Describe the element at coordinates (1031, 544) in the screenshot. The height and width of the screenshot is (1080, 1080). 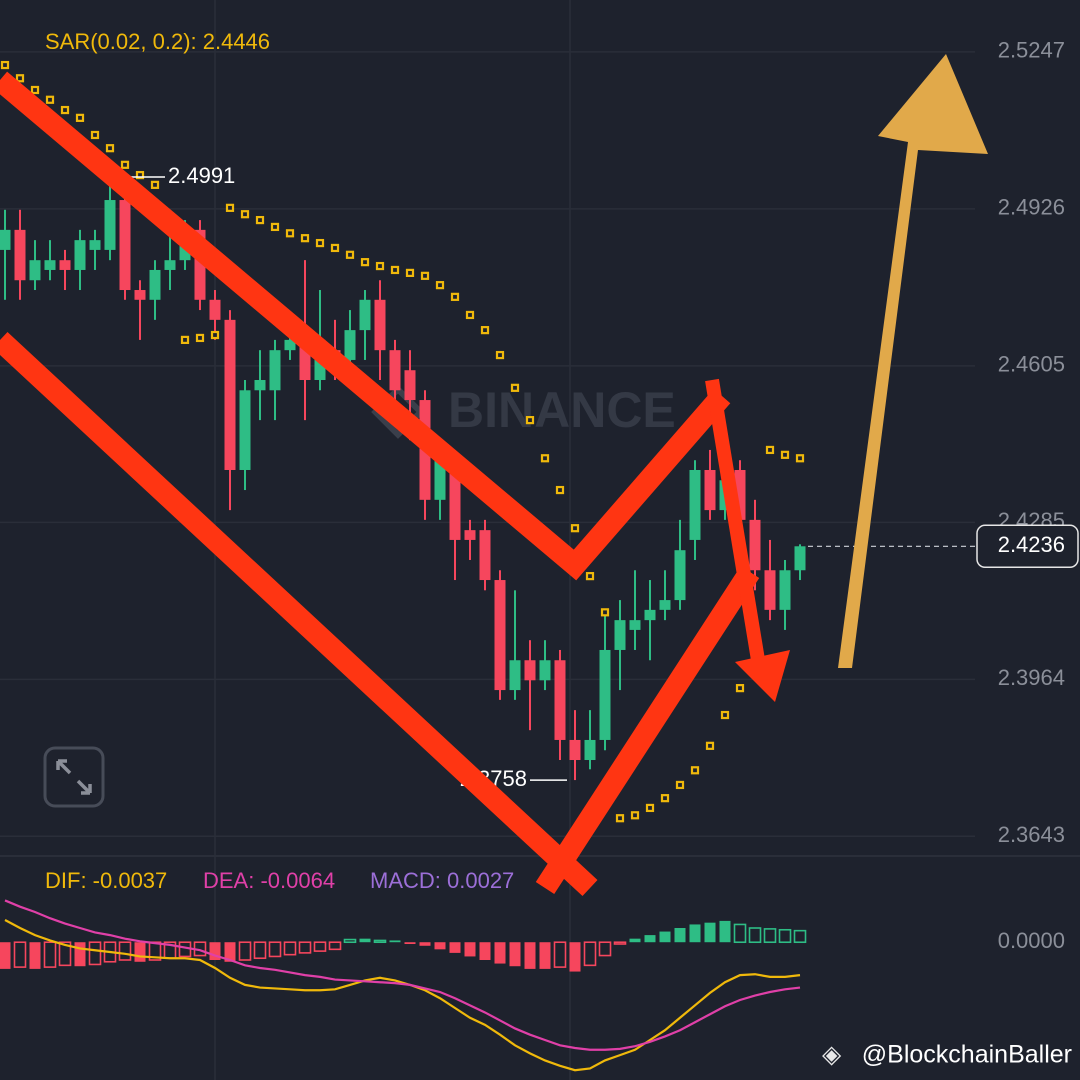
I see `last-price-label: 2.4236` at that location.